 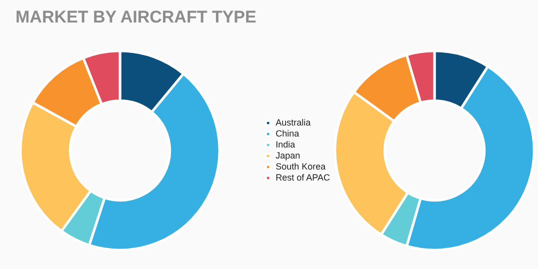 I want to click on legend-label: India, so click(x=286, y=145).